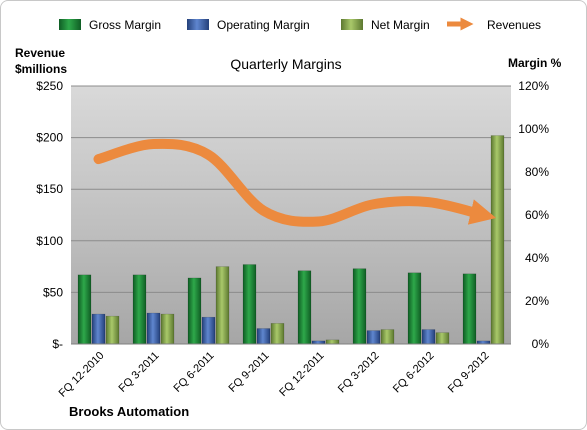 This screenshot has width=587, height=430. What do you see at coordinates (263, 25) in the screenshot?
I see `legend-label-operating-margin: Operating Margin` at bounding box center [263, 25].